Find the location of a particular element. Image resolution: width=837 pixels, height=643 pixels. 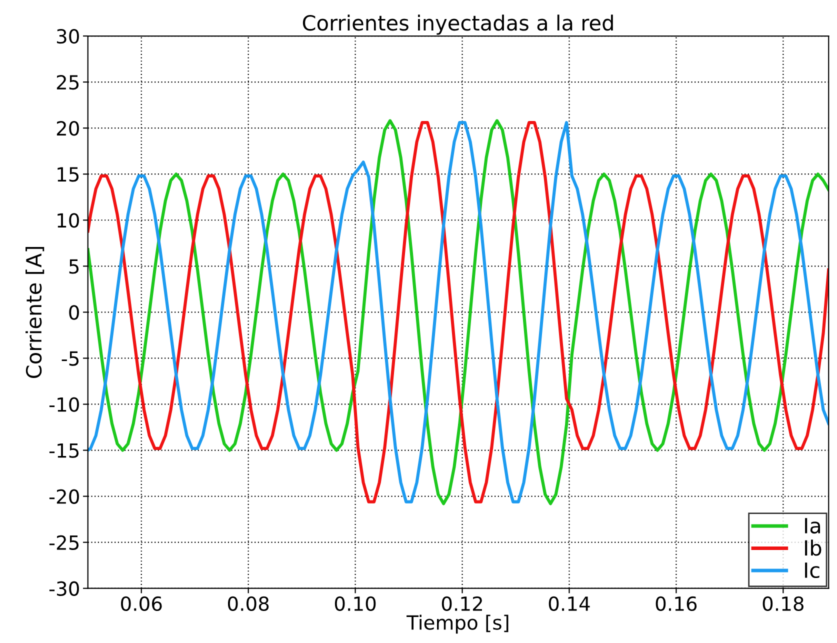

y-tick-label: -10 is located at coordinates (64, 404).